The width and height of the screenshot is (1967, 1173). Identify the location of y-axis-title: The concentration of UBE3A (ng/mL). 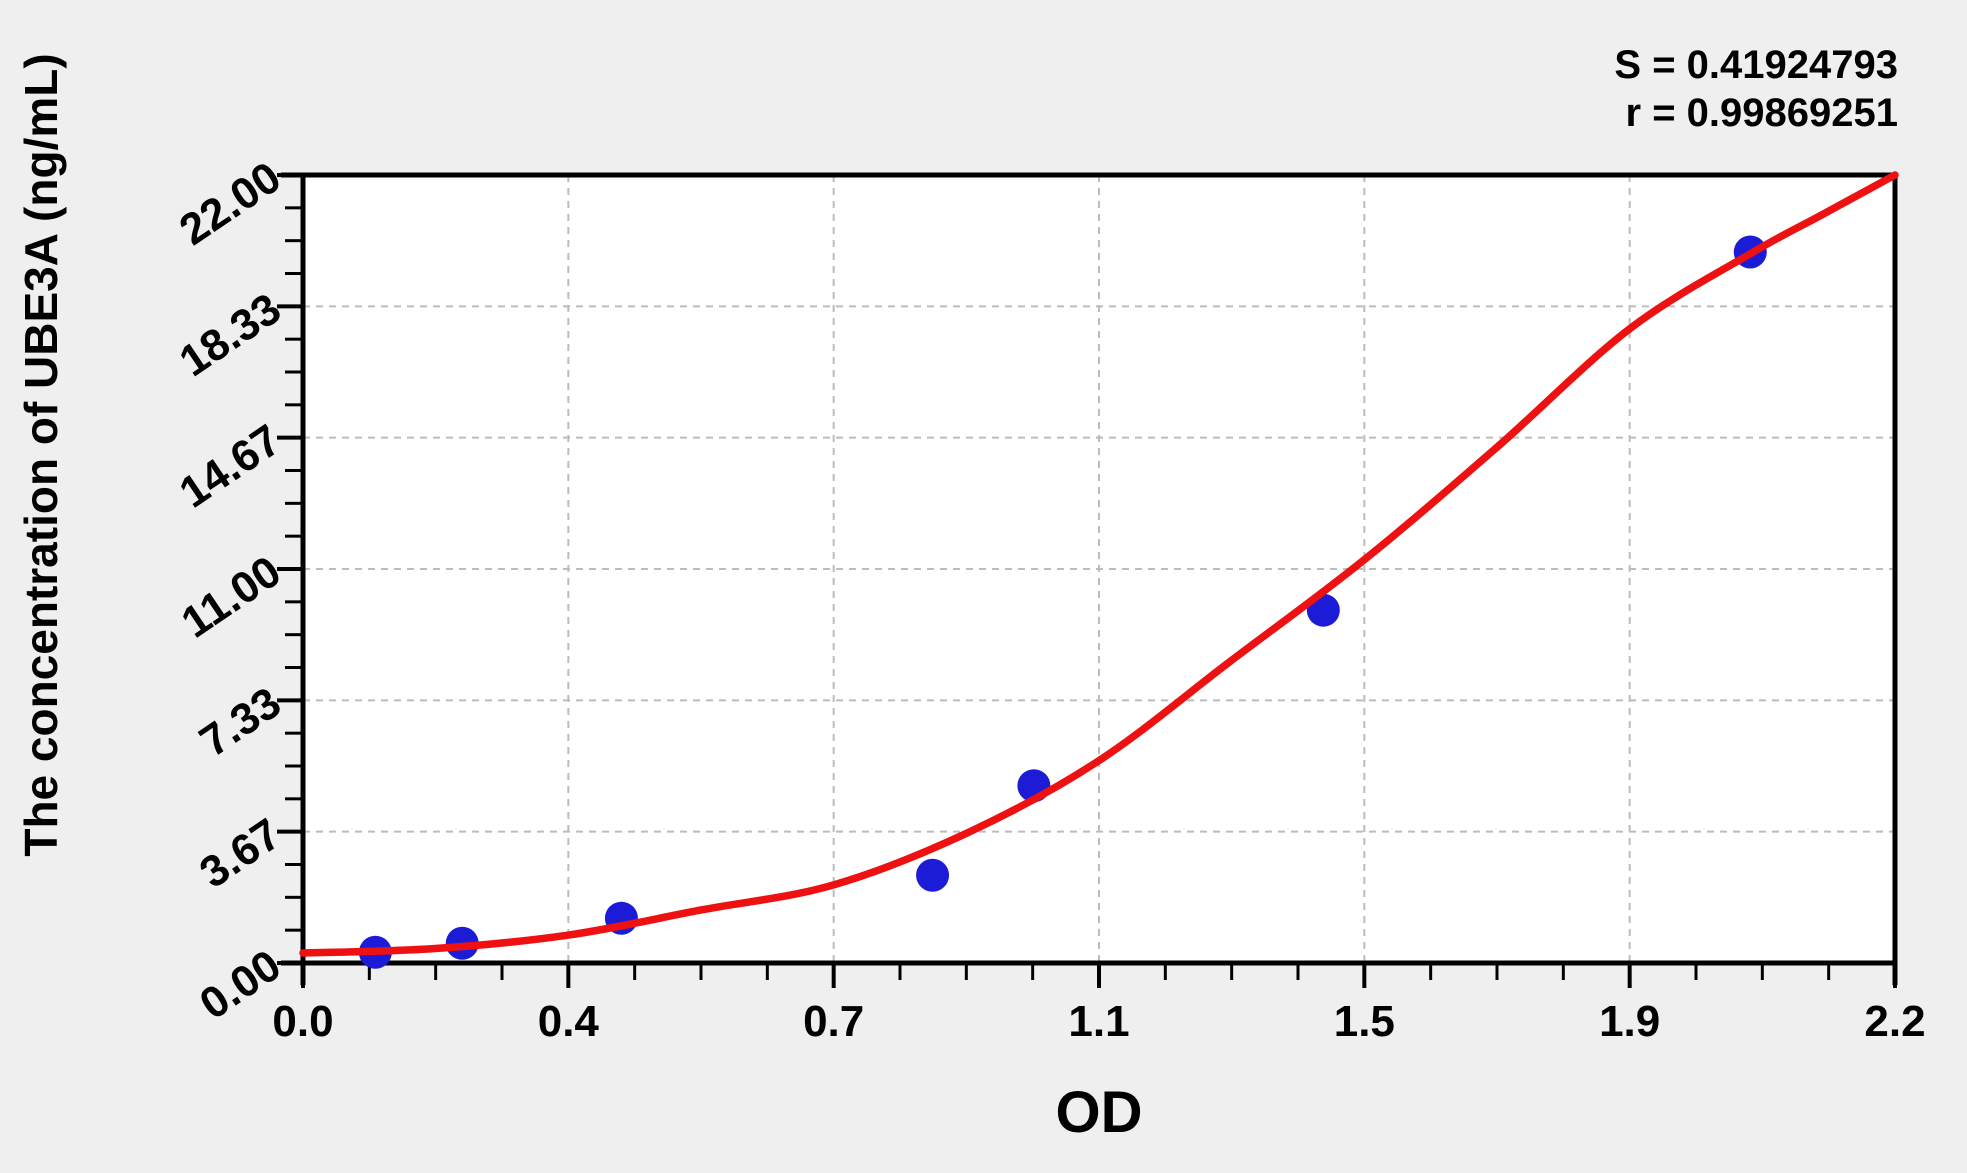
(41, 454).